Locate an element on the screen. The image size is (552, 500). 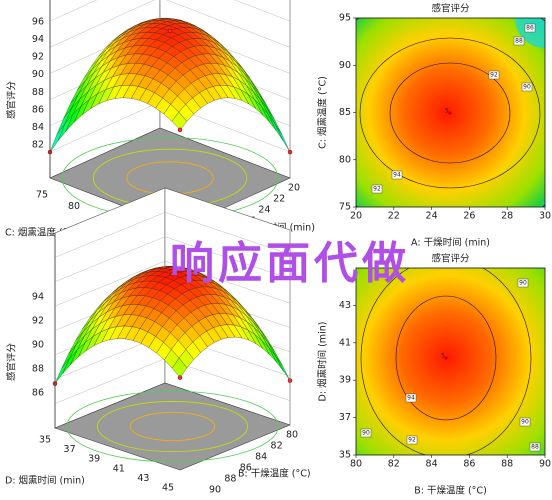
y-tick-label: 90 is located at coordinates (345, 65).